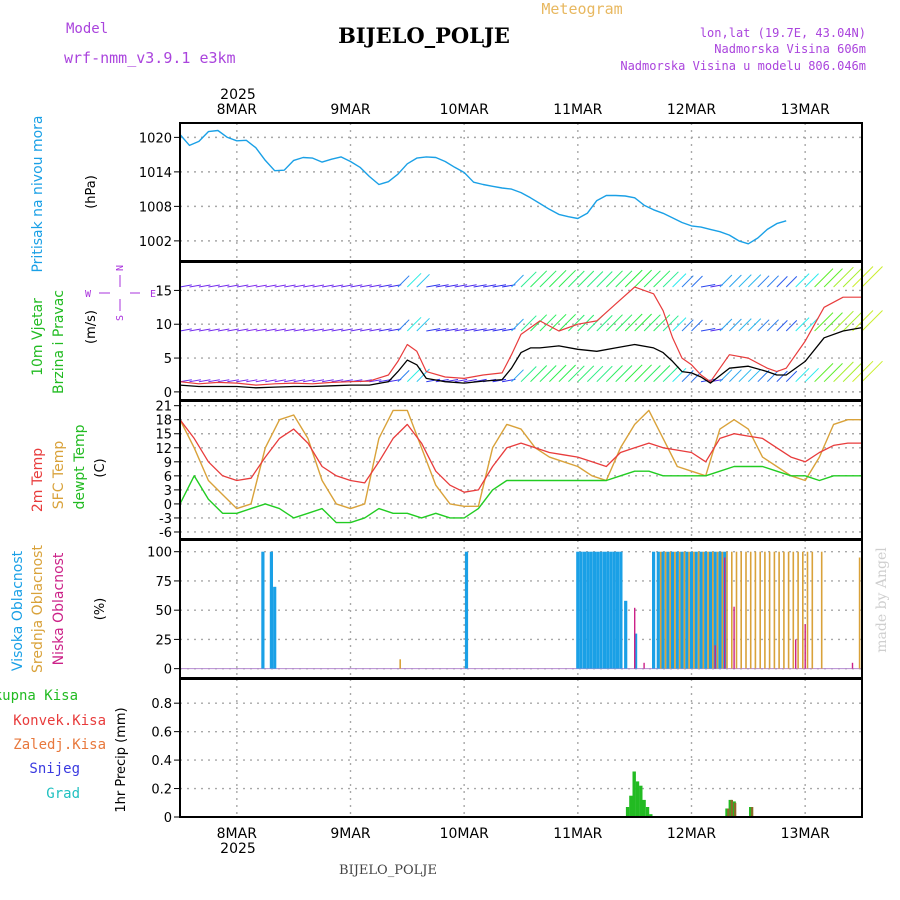 This screenshot has height=900, width=900. What do you see at coordinates (464, 834) in the screenshot?
I see `bottom-date-label: 10MAR` at bounding box center [464, 834].